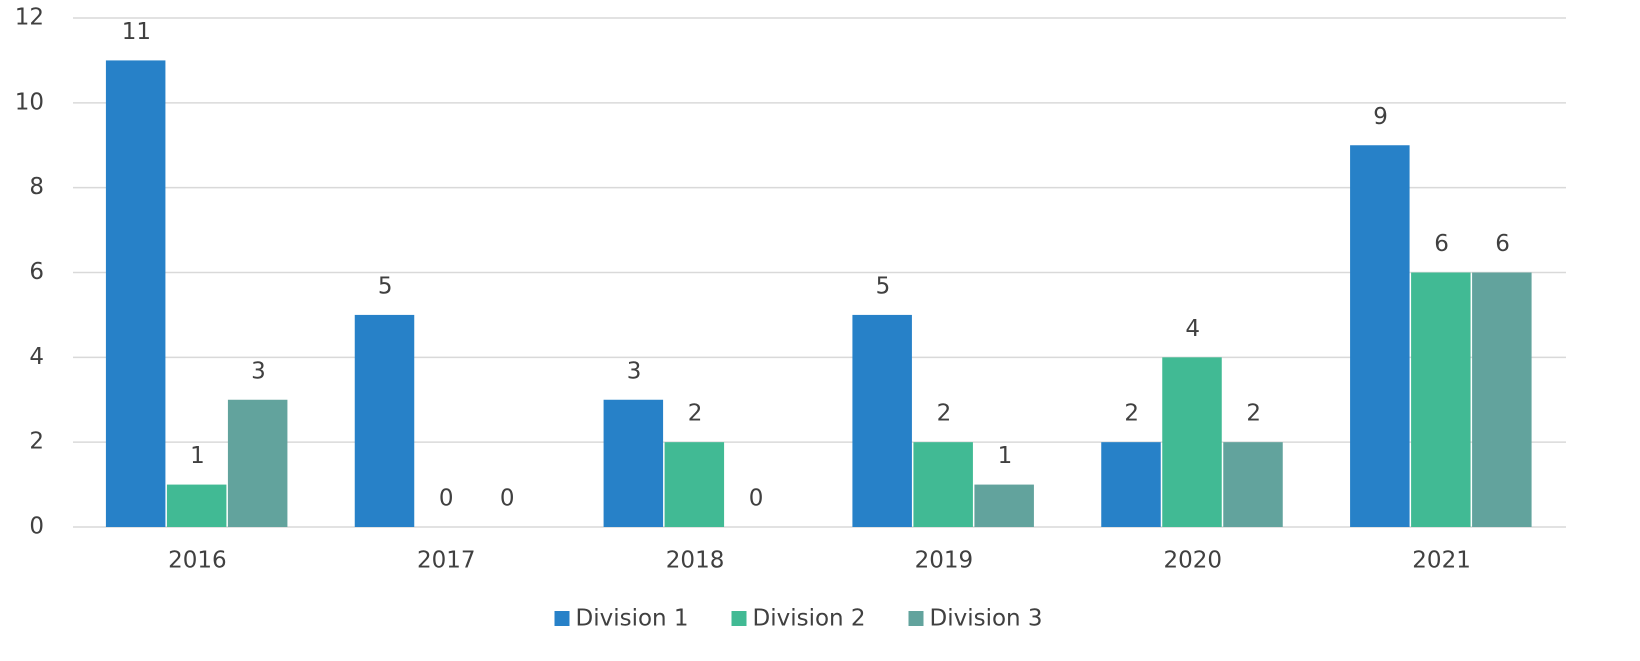 This screenshot has width=1640, height=661. I want to click on x-tick-label: 2016, so click(197, 561).